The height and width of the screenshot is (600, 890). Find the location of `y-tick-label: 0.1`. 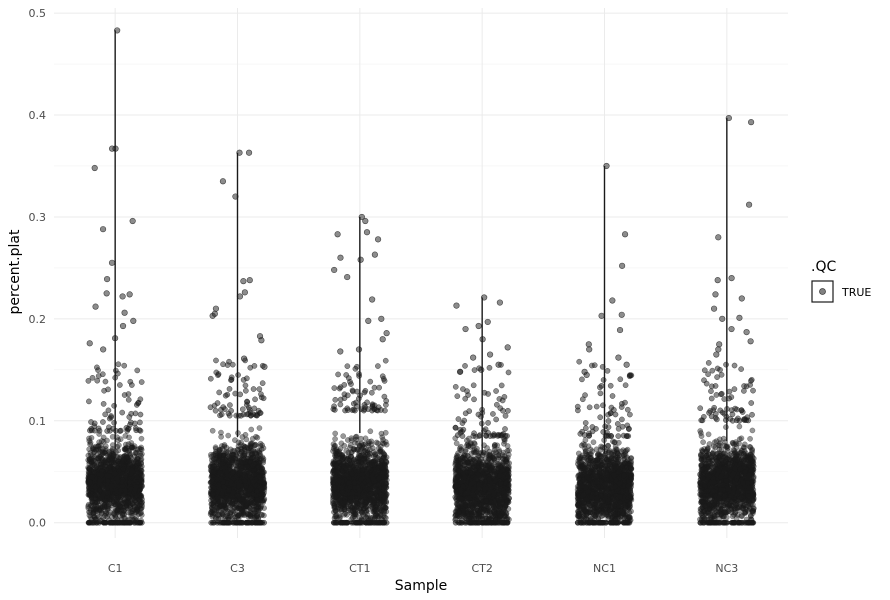

y-tick-label: 0.1 is located at coordinates (38, 421).